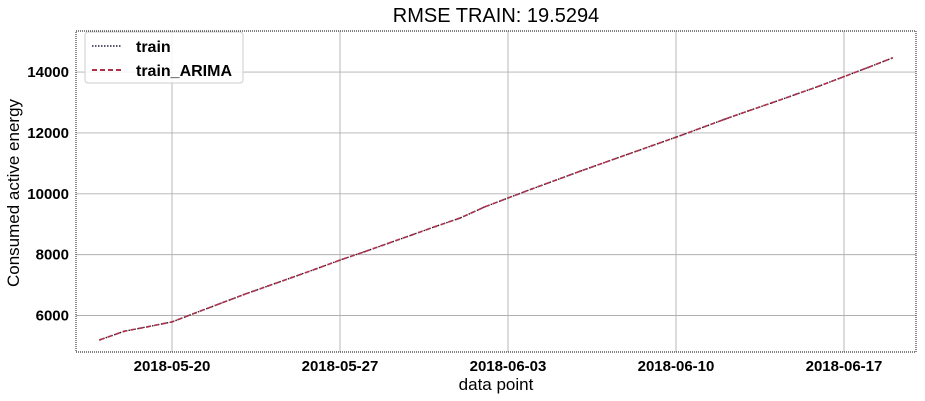  What do you see at coordinates (48, 72) in the screenshot?
I see `y-tick-label: 14000` at bounding box center [48, 72].